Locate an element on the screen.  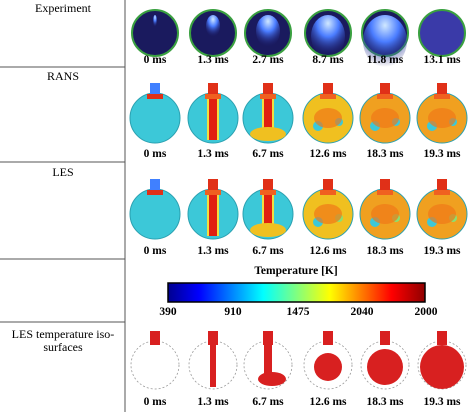
row-label: LES is located at coordinates (63, 172).